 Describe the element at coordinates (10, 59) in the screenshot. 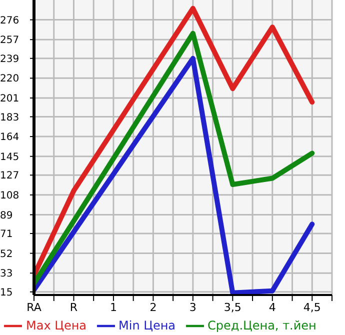

I see `y-tick-label: 239` at that location.